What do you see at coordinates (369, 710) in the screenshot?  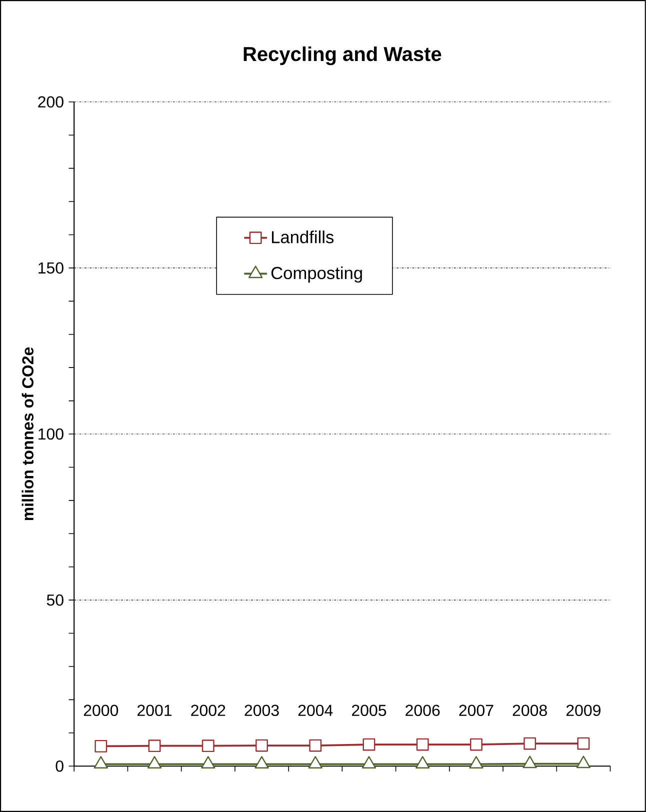 I see `x-tick-label: 2005` at bounding box center [369, 710].